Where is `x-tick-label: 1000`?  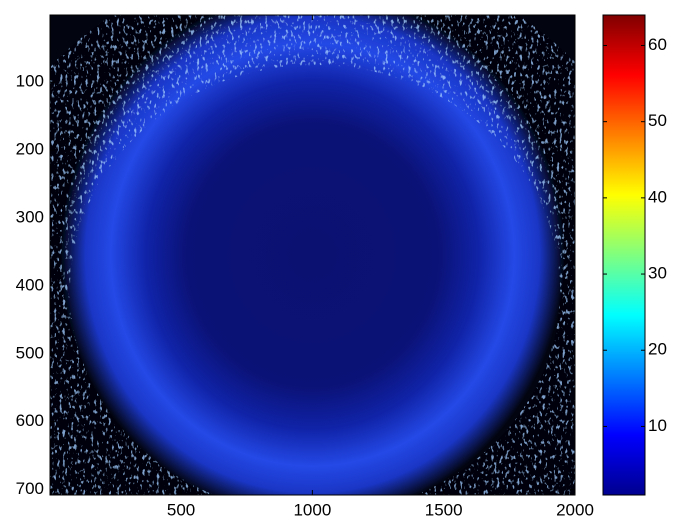 x-tick-label: 1000 is located at coordinates (312, 509).